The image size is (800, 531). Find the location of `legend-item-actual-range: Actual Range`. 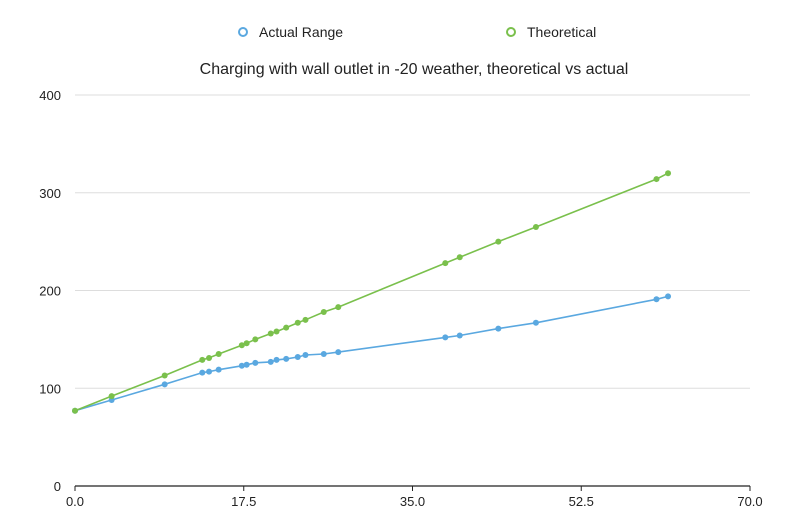

legend-item-actual-range: Actual Range is located at coordinates (290, 32).